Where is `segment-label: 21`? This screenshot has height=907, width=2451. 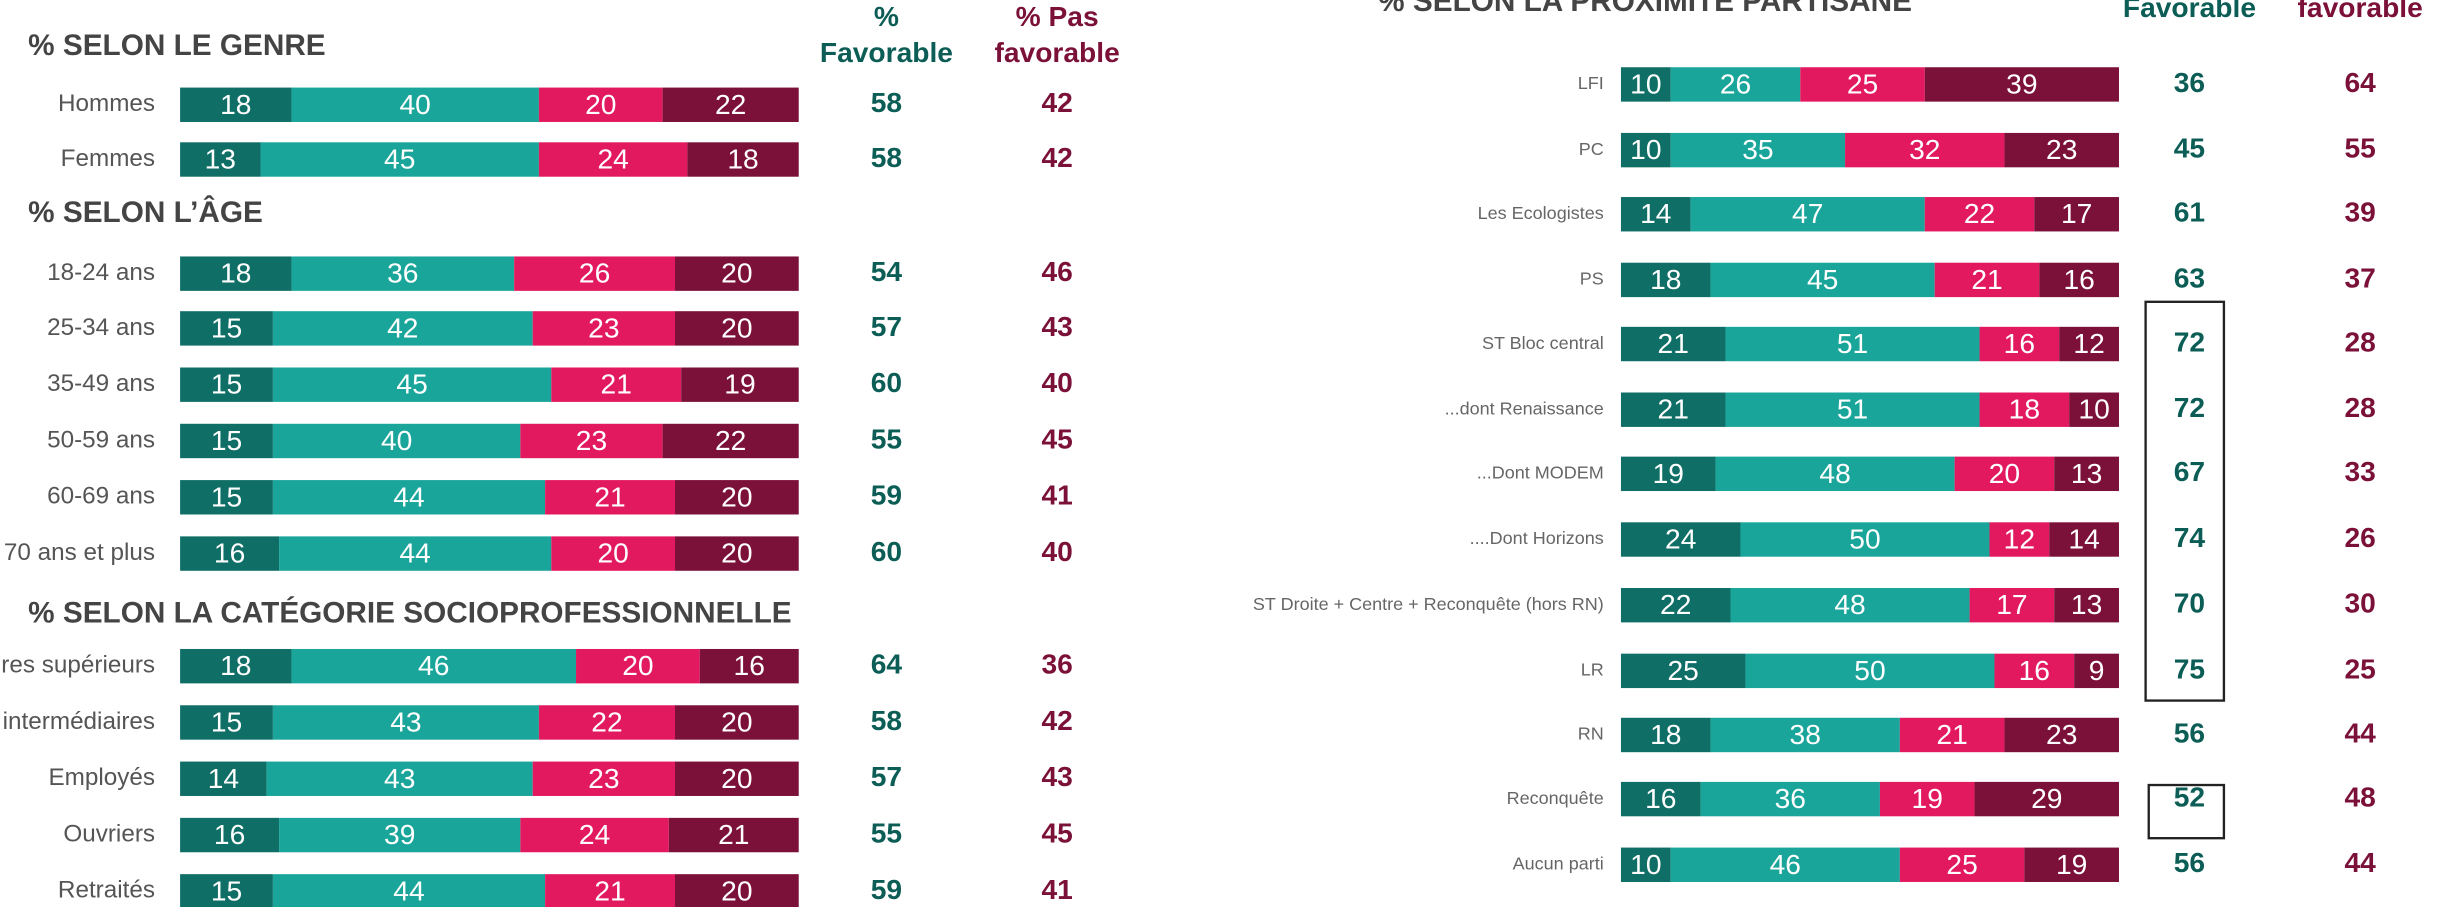
segment-label: 21 is located at coordinates (609, 496).